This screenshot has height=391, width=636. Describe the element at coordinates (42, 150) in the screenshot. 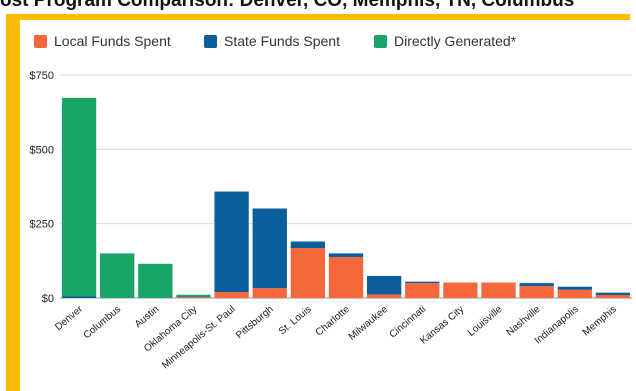

I see `y-tick-label: $500` at that location.